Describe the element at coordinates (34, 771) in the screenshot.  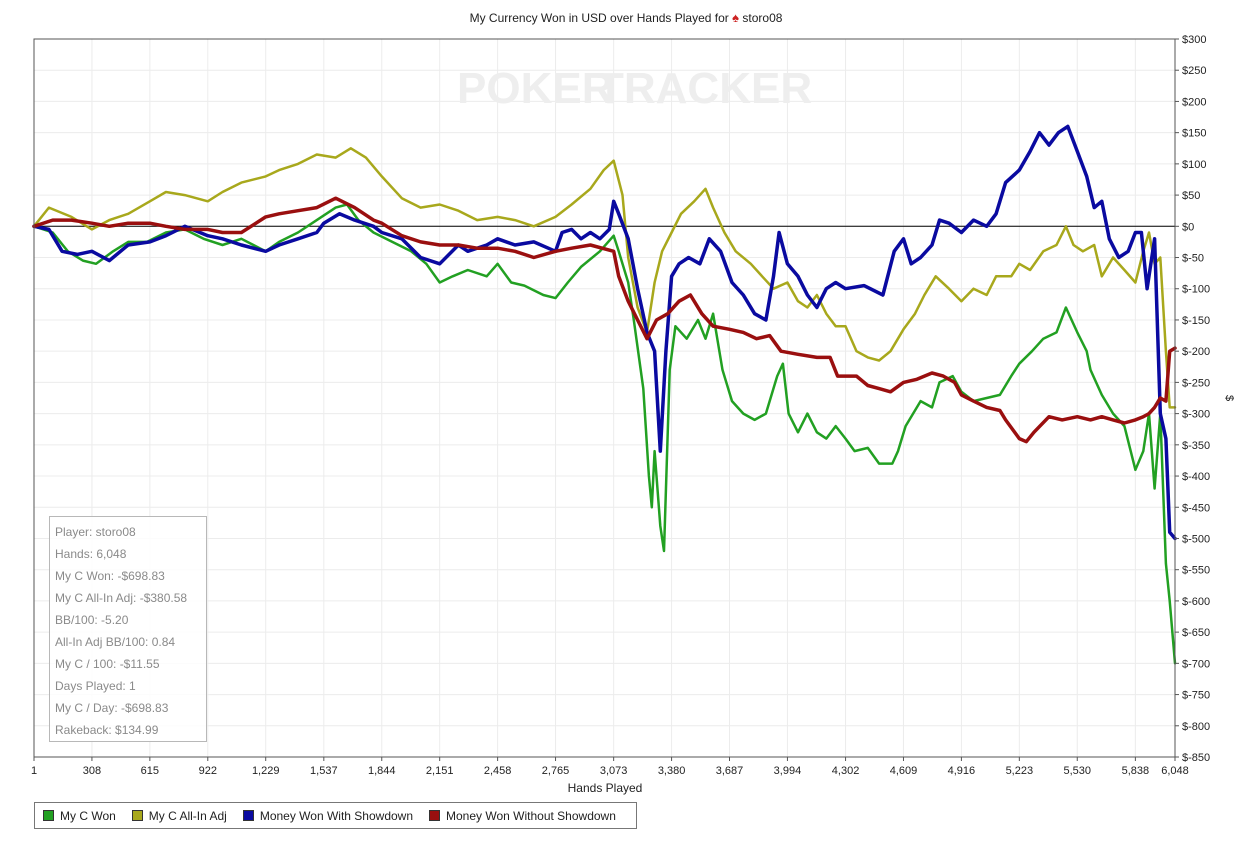
I see `x-tick-label: 1` at that location.